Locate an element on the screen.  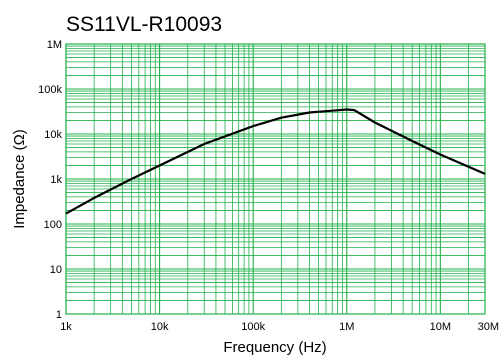
x-tick-label: 30M is located at coordinates (488, 327).